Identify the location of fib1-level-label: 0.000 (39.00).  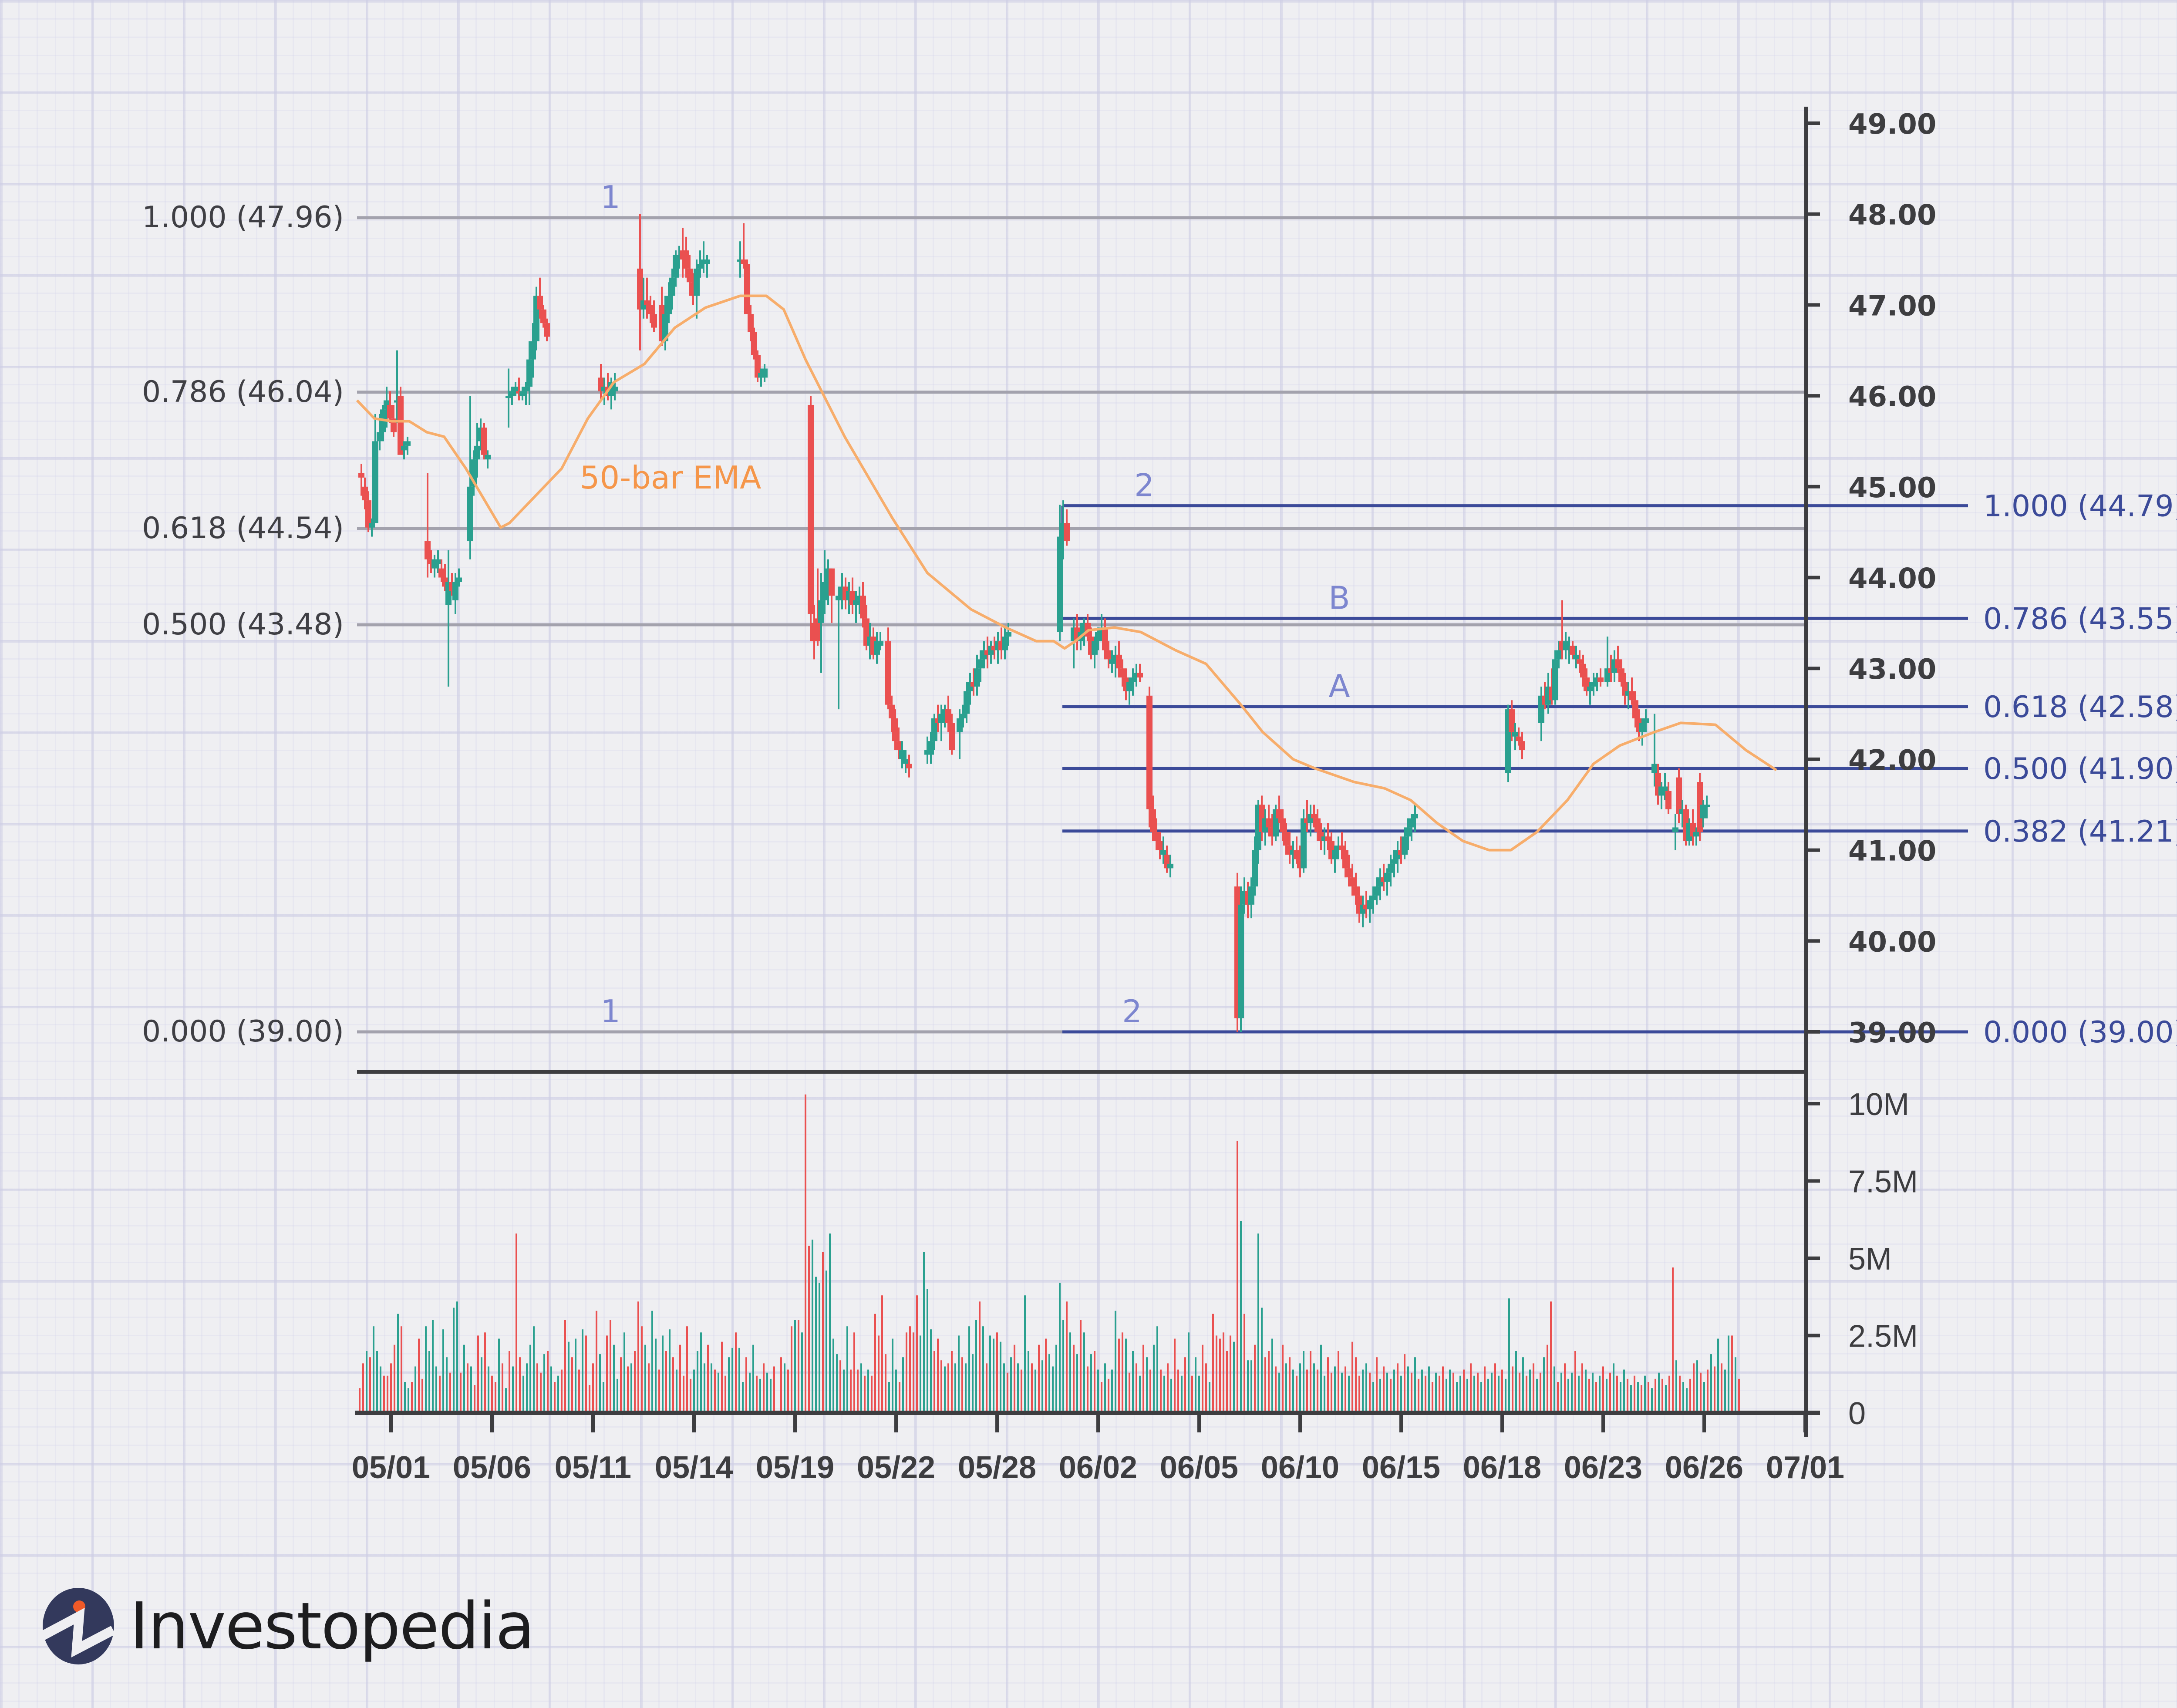
(243, 1031).